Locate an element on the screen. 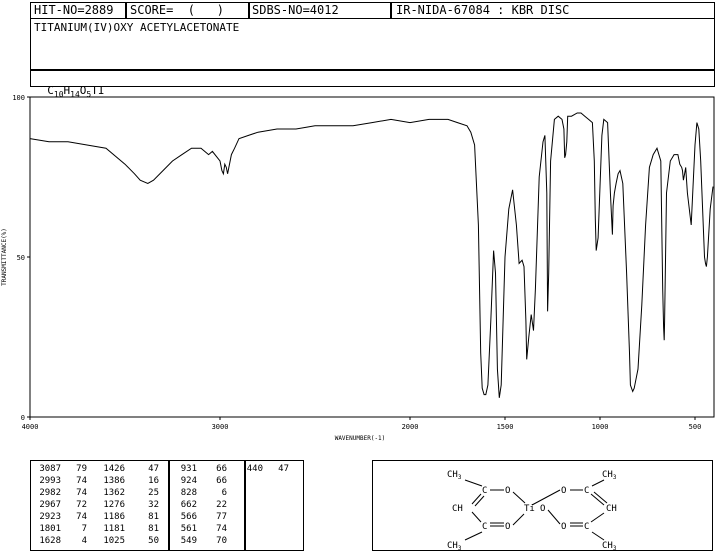 This screenshot has height=553, width=715. y-tick-label: 50 is located at coordinates (21, 258).